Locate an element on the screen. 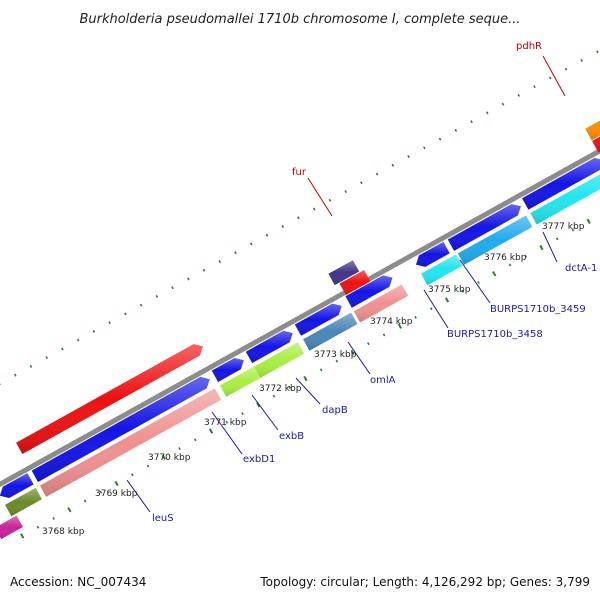  gene-label-burps3459: BURPS1710b_3459 is located at coordinates (538, 309).